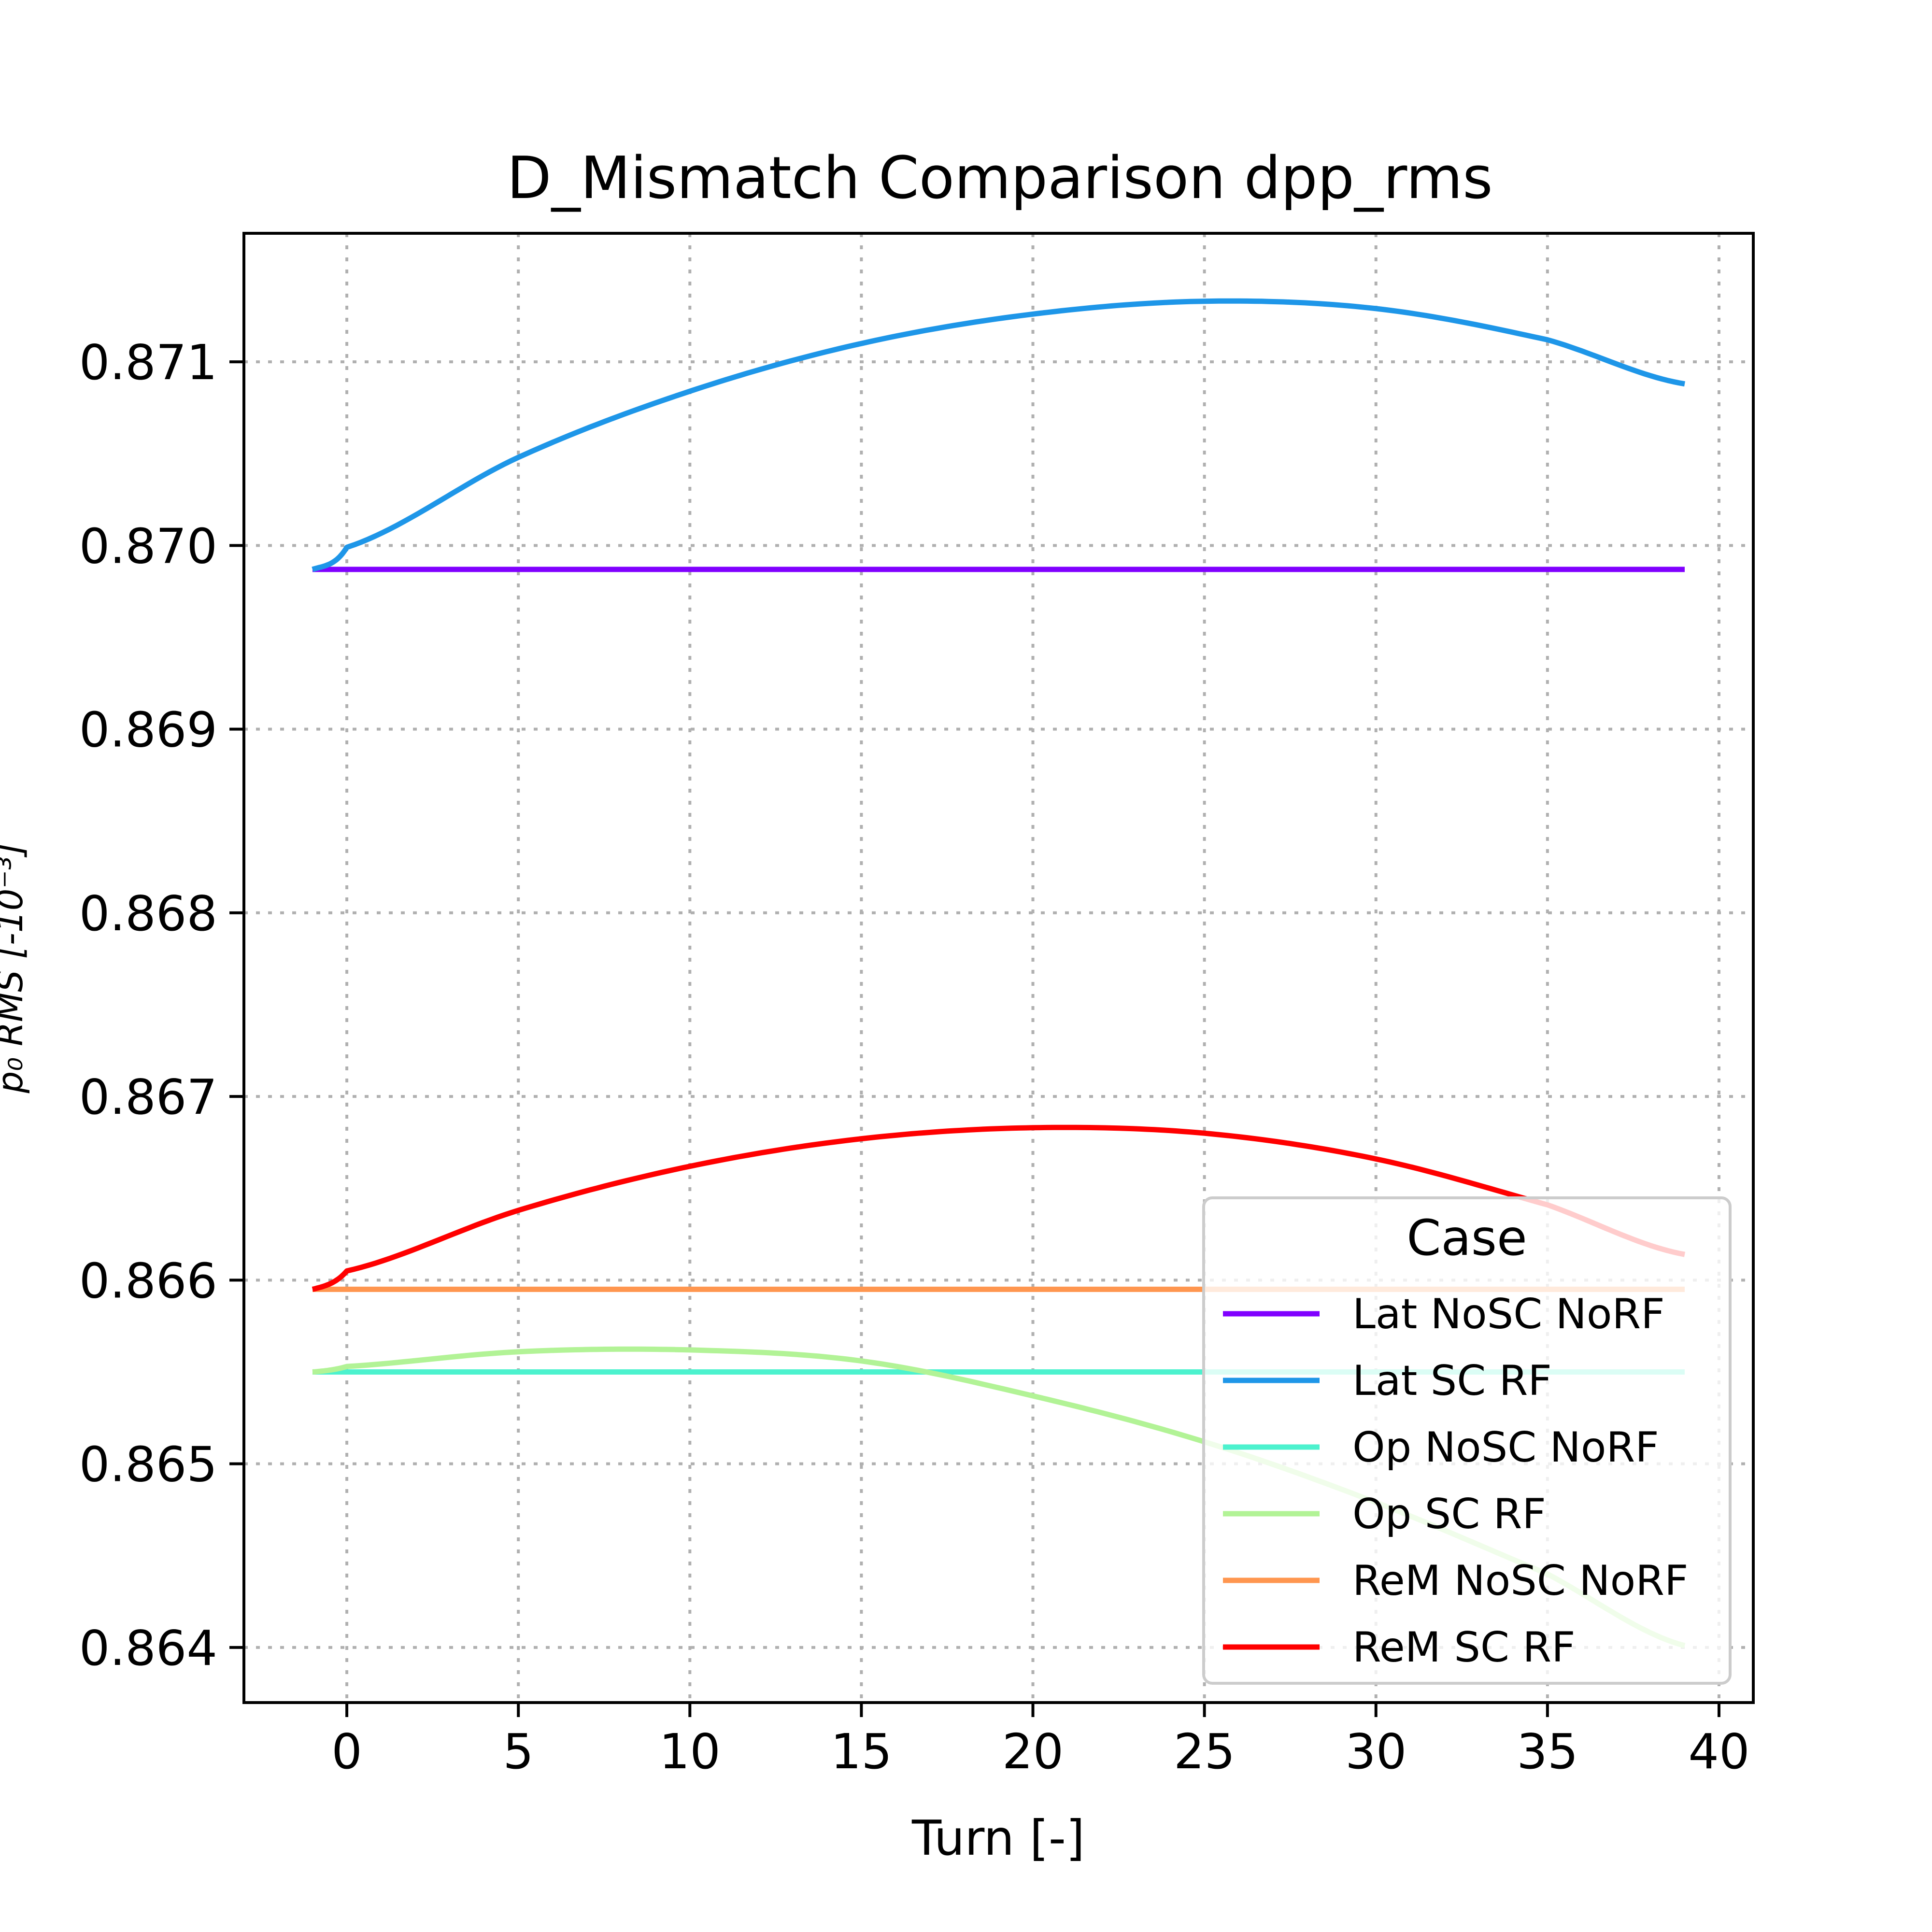 The height and width of the screenshot is (1932, 1932). I want to click on x-tick-label: 35, so click(1547, 1751).